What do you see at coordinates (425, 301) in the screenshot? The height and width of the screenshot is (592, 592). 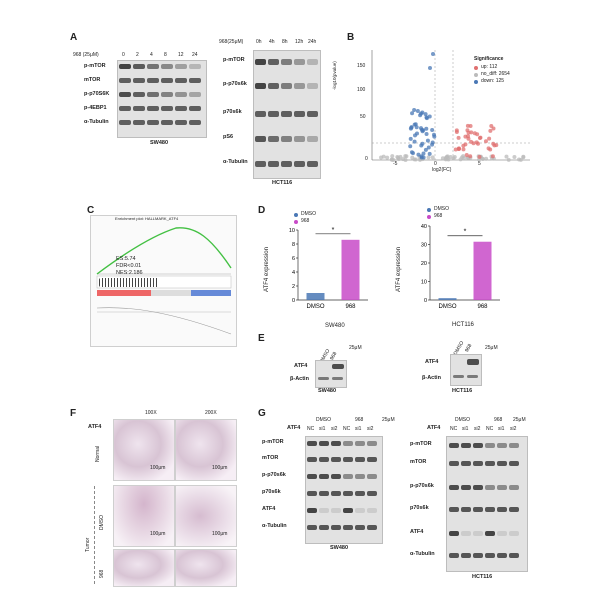 I see `chart2-ytick-label: 0` at bounding box center [425, 301].